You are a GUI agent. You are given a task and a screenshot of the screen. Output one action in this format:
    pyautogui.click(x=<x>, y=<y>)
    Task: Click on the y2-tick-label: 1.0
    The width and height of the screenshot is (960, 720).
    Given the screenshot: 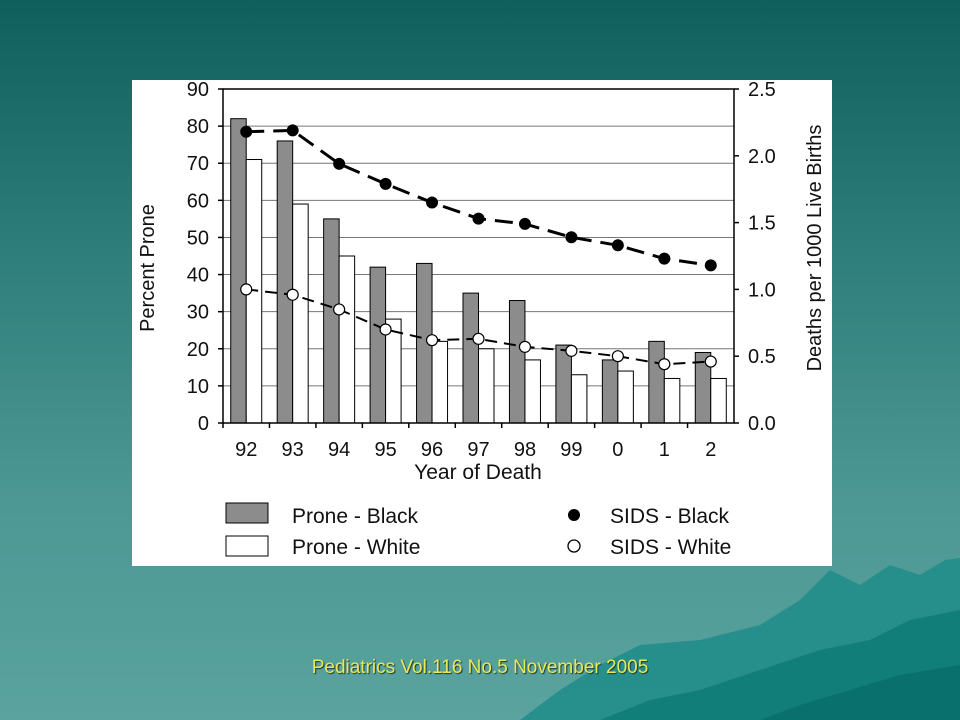 What is the action you would take?
    pyautogui.click(x=762, y=290)
    